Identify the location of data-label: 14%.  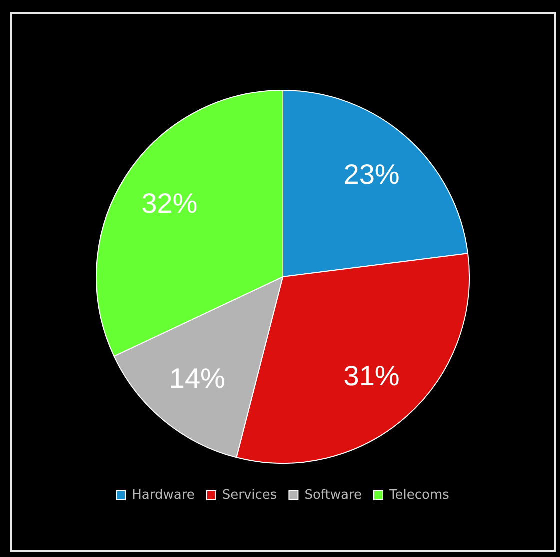
(197, 378).